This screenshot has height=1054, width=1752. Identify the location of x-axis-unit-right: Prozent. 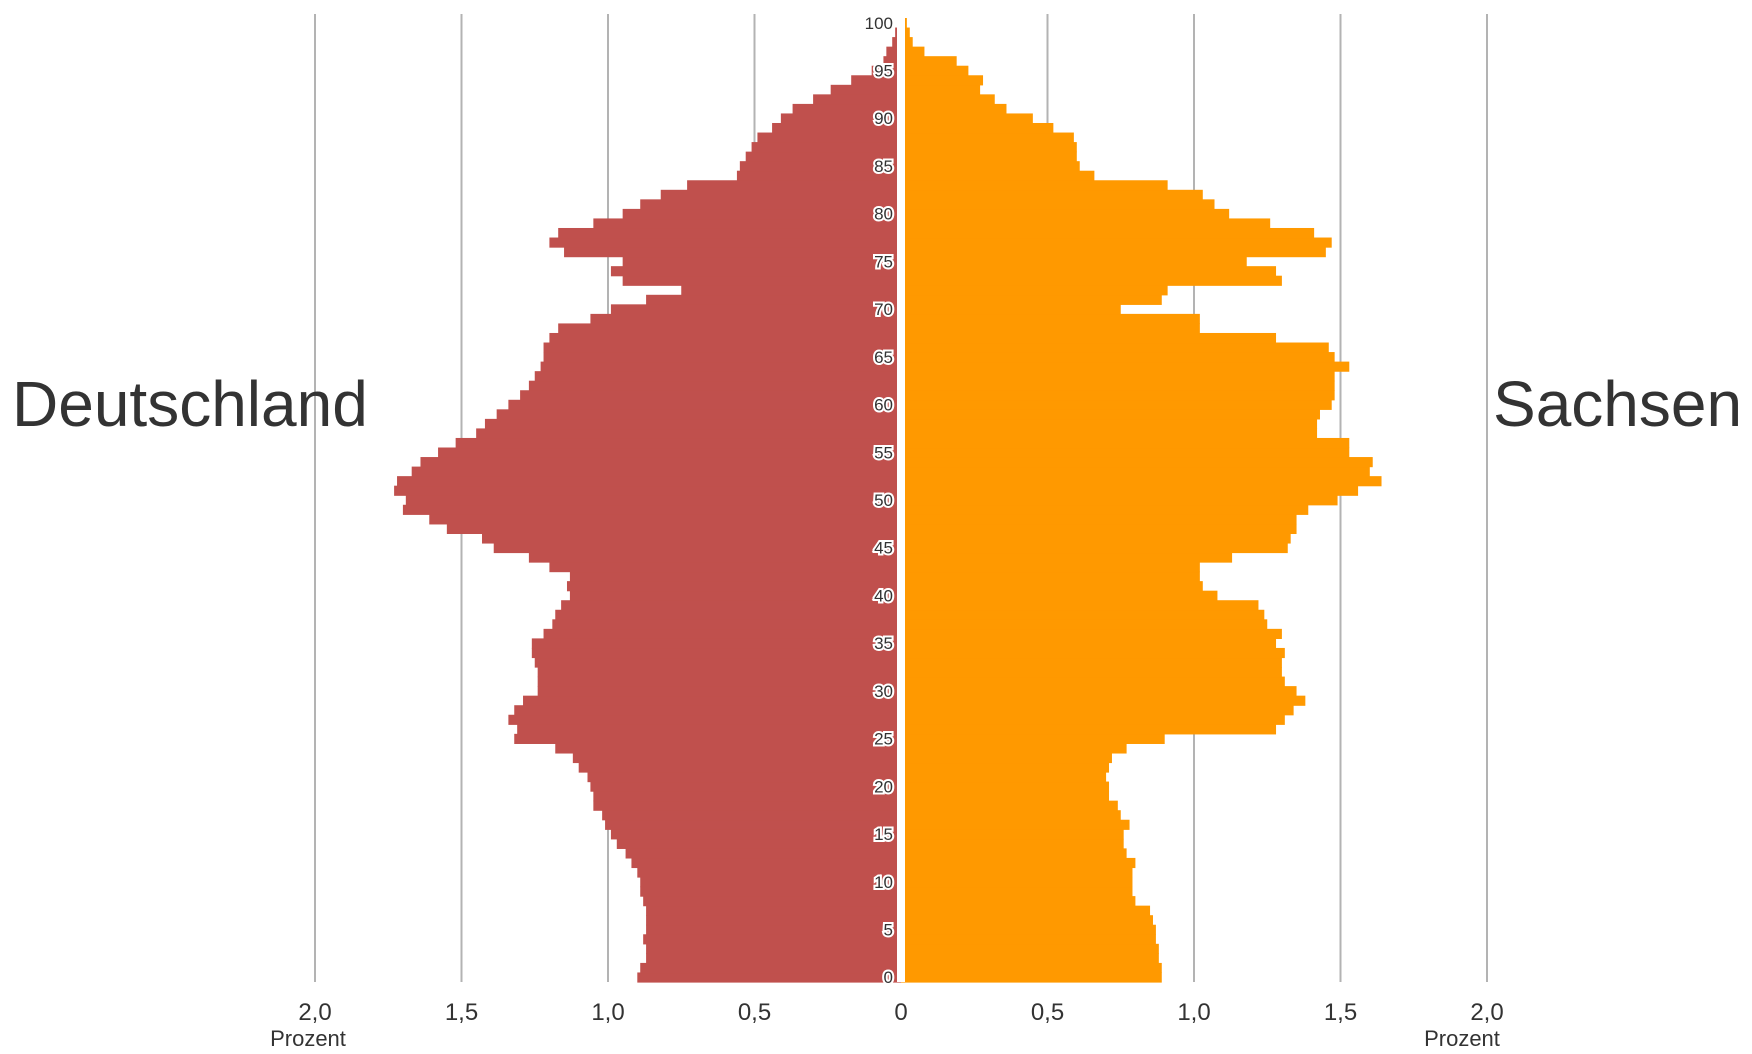
(1462, 1038).